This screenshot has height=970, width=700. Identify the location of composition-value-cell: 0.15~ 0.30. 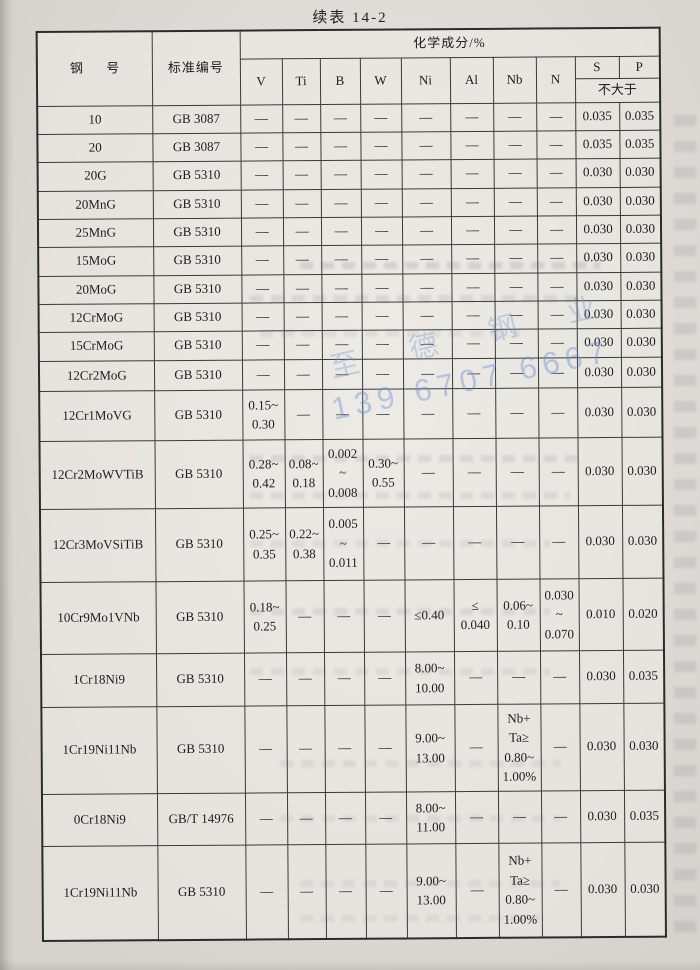
(263, 414).